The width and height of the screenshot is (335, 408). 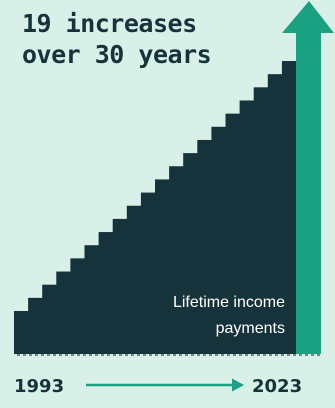 What do you see at coordinates (109, 23) in the screenshot?
I see `headline-line-1: 19 increases` at bounding box center [109, 23].